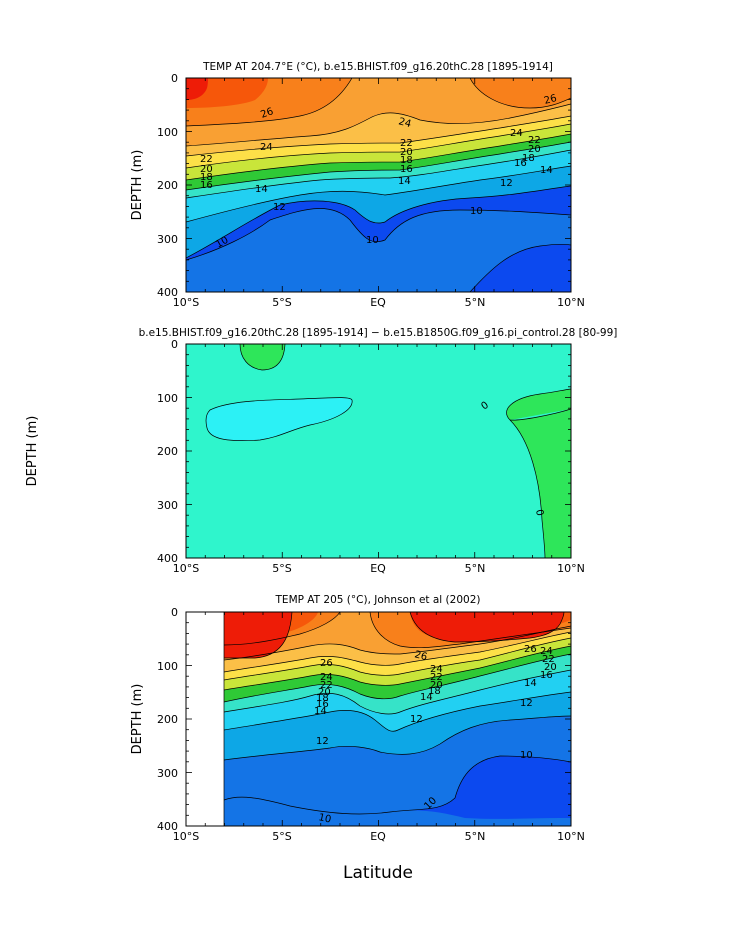 This screenshot has height=945, width=733. I want to click on p1-clabel-12: 18, so click(406, 160).